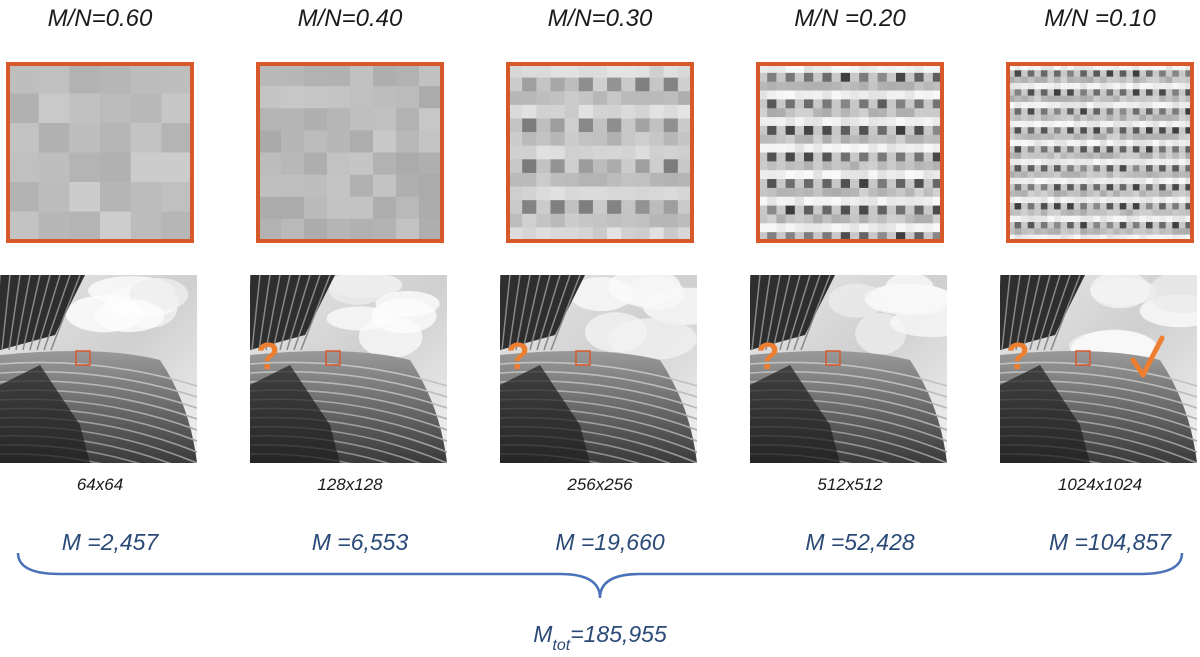 This screenshot has height=657, width=1200. What do you see at coordinates (1110, 542) in the screenshot?
I see `measurement-label: M =104,857` at bounding box center [1110, 542].